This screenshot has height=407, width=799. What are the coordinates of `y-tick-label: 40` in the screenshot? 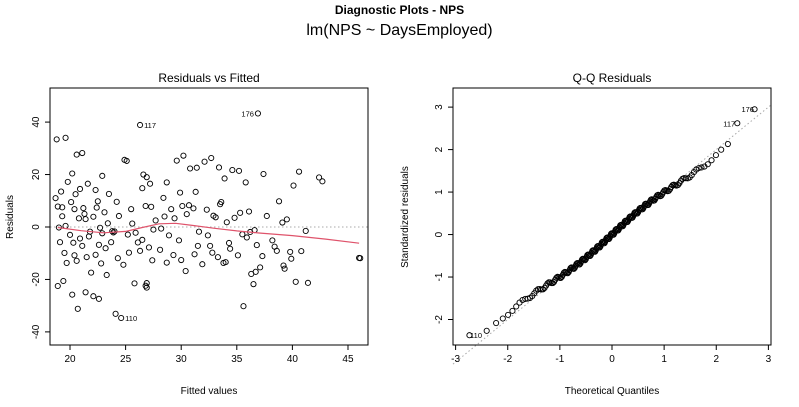 It's located at (36, 122).